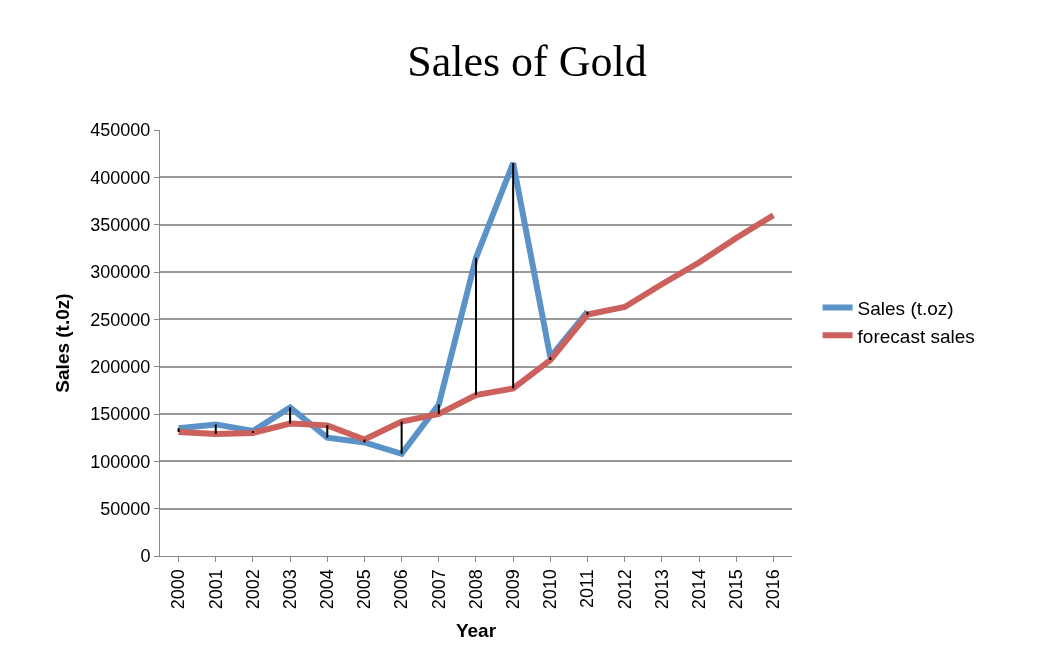  Describe the element at coordinates (475, 589) in the screenshot. I see `x-tick-label: 2008` at that location.